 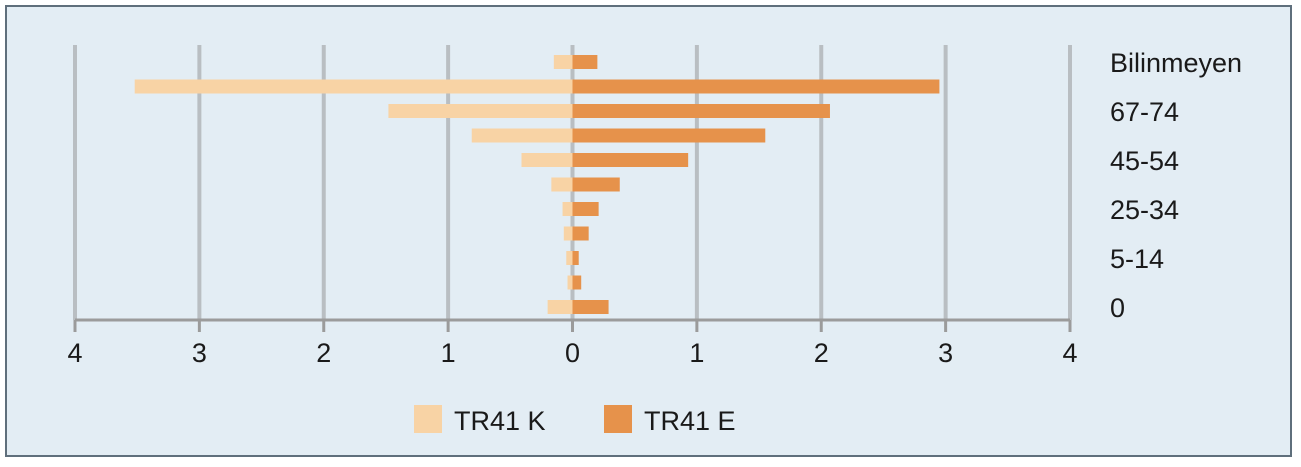 I want to click on category-labels: 0 5-14 25-34 45-54 67-74 Bilinmeyen, so click(x=1176, y=185).